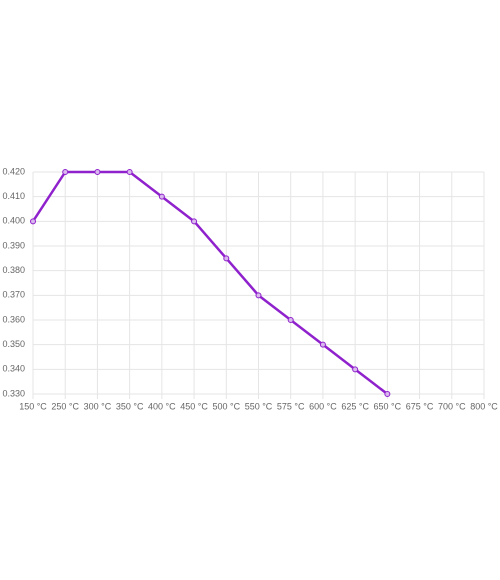 The height and width of the screenshot is (580, 500). Describe the element at coordinates (194, 406) in the screenshot. I see `x-tick-label: 450 °C` at that location.